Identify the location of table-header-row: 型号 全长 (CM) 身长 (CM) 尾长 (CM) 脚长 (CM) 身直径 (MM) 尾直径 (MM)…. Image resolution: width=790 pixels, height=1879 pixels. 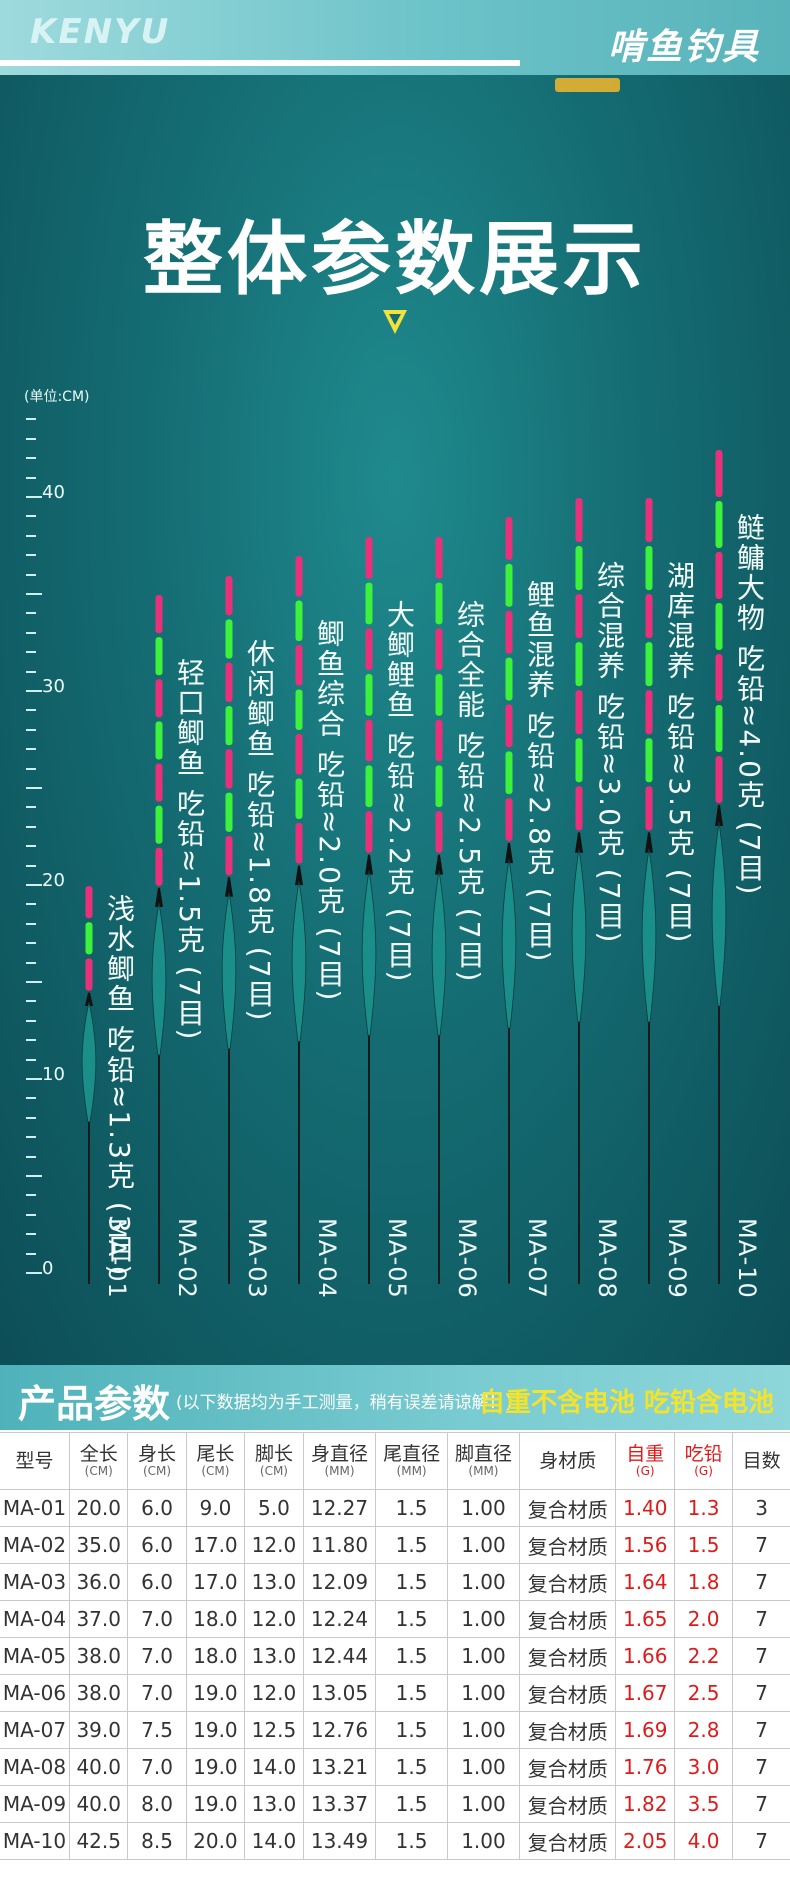
(395, 1461).